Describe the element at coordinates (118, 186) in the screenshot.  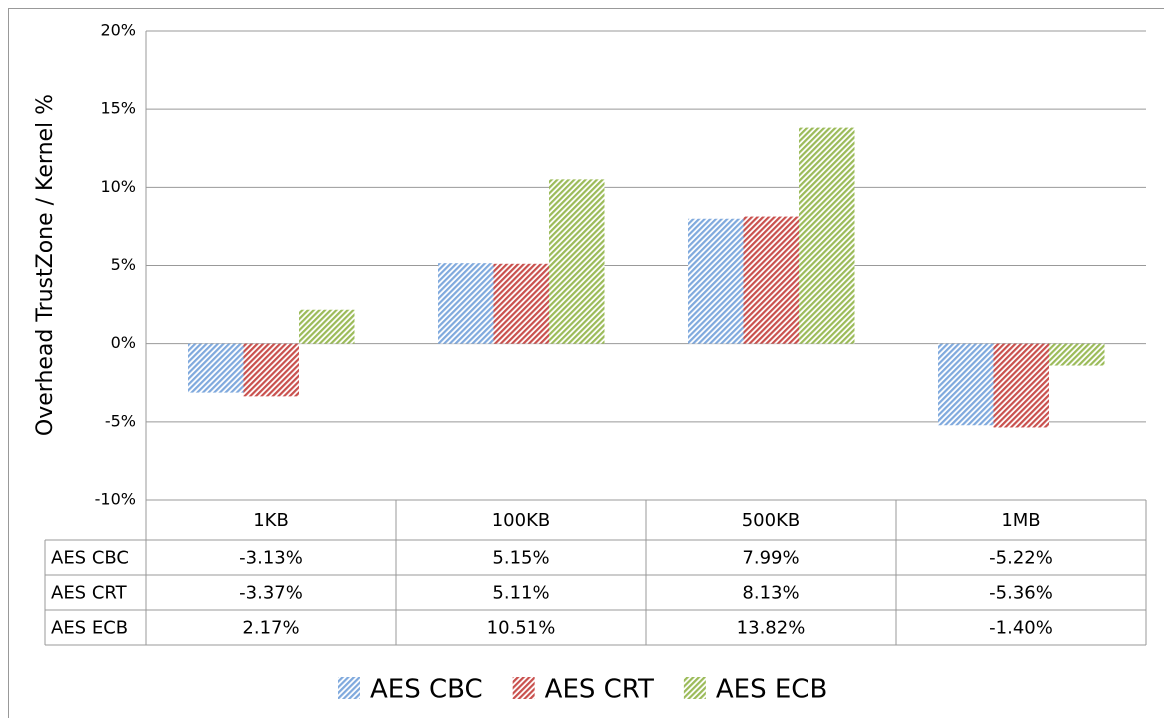
I see `y-tick-label: 10%` at that location.